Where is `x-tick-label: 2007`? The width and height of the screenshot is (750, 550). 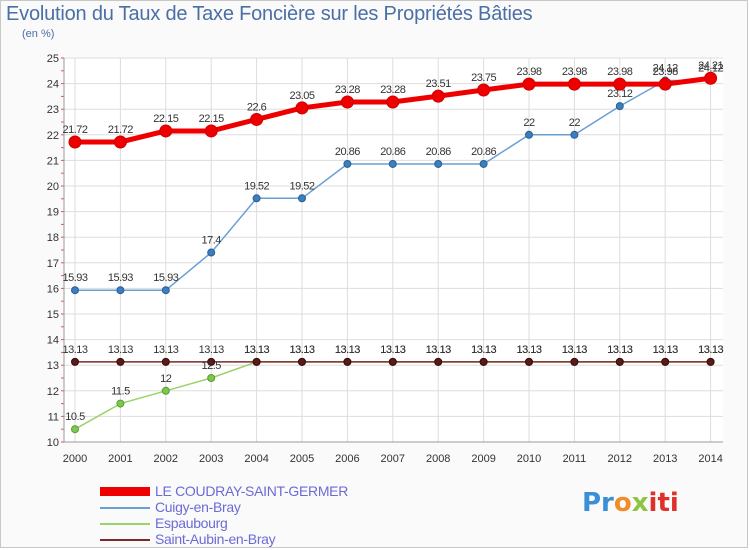
x-tick-label: 2007 is located at coordinates (393, 459).